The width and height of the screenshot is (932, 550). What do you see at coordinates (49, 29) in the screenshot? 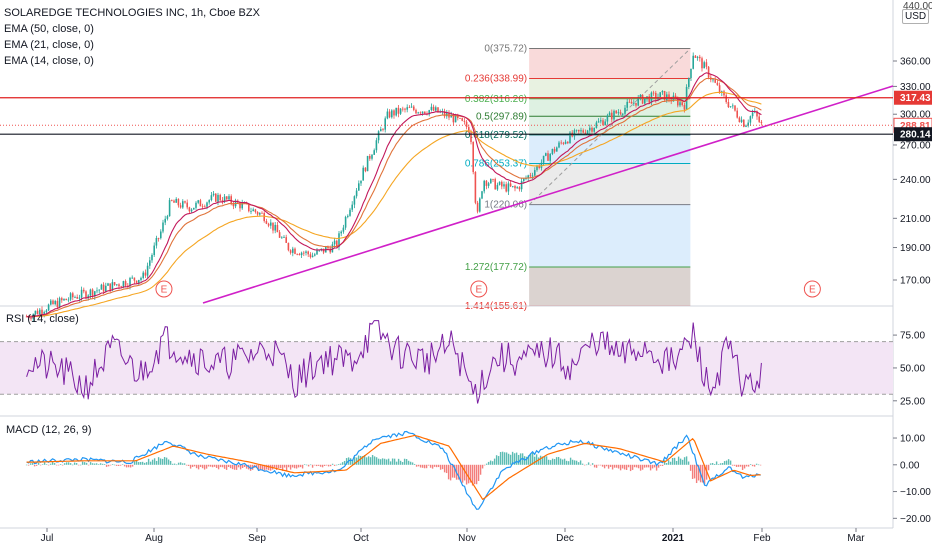
I see `indicator-ema50-label: EMA (50, close, 0)` at bounding box center [49, 29].